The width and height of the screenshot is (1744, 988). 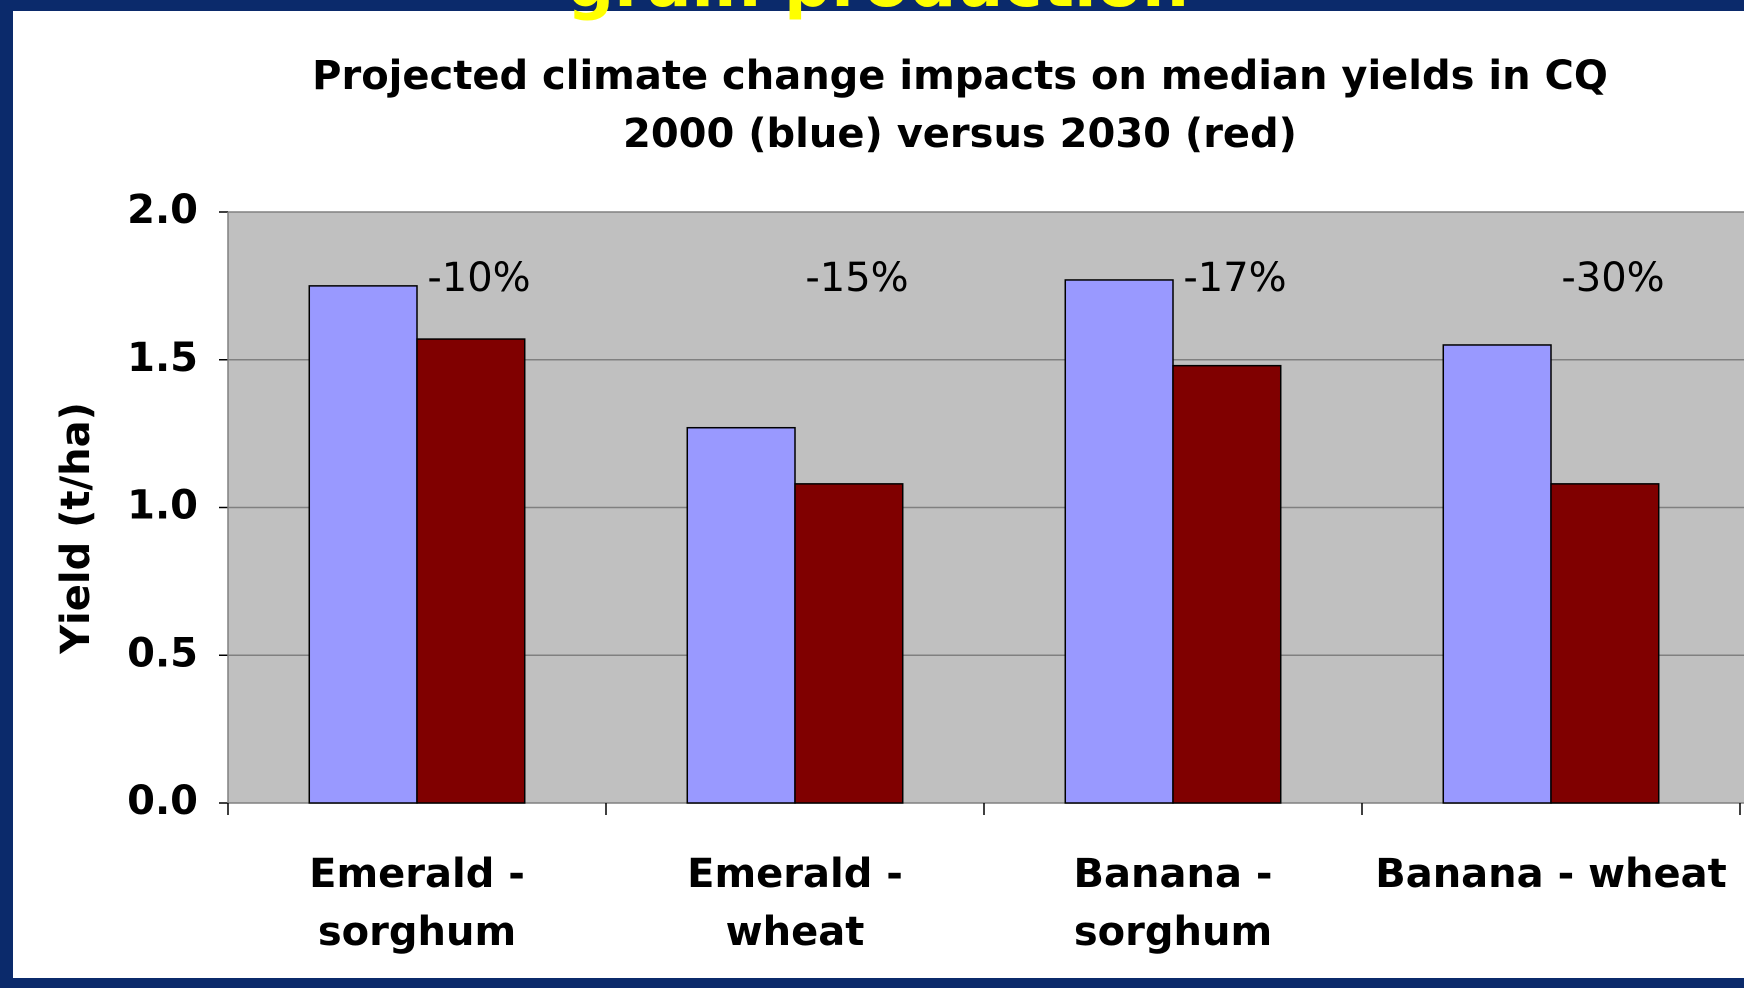 What do you see at coordinates (795, 903) in the screenshot?
I see `x-tick-label: Emerald - wheat` at bounding box center [795, 903].